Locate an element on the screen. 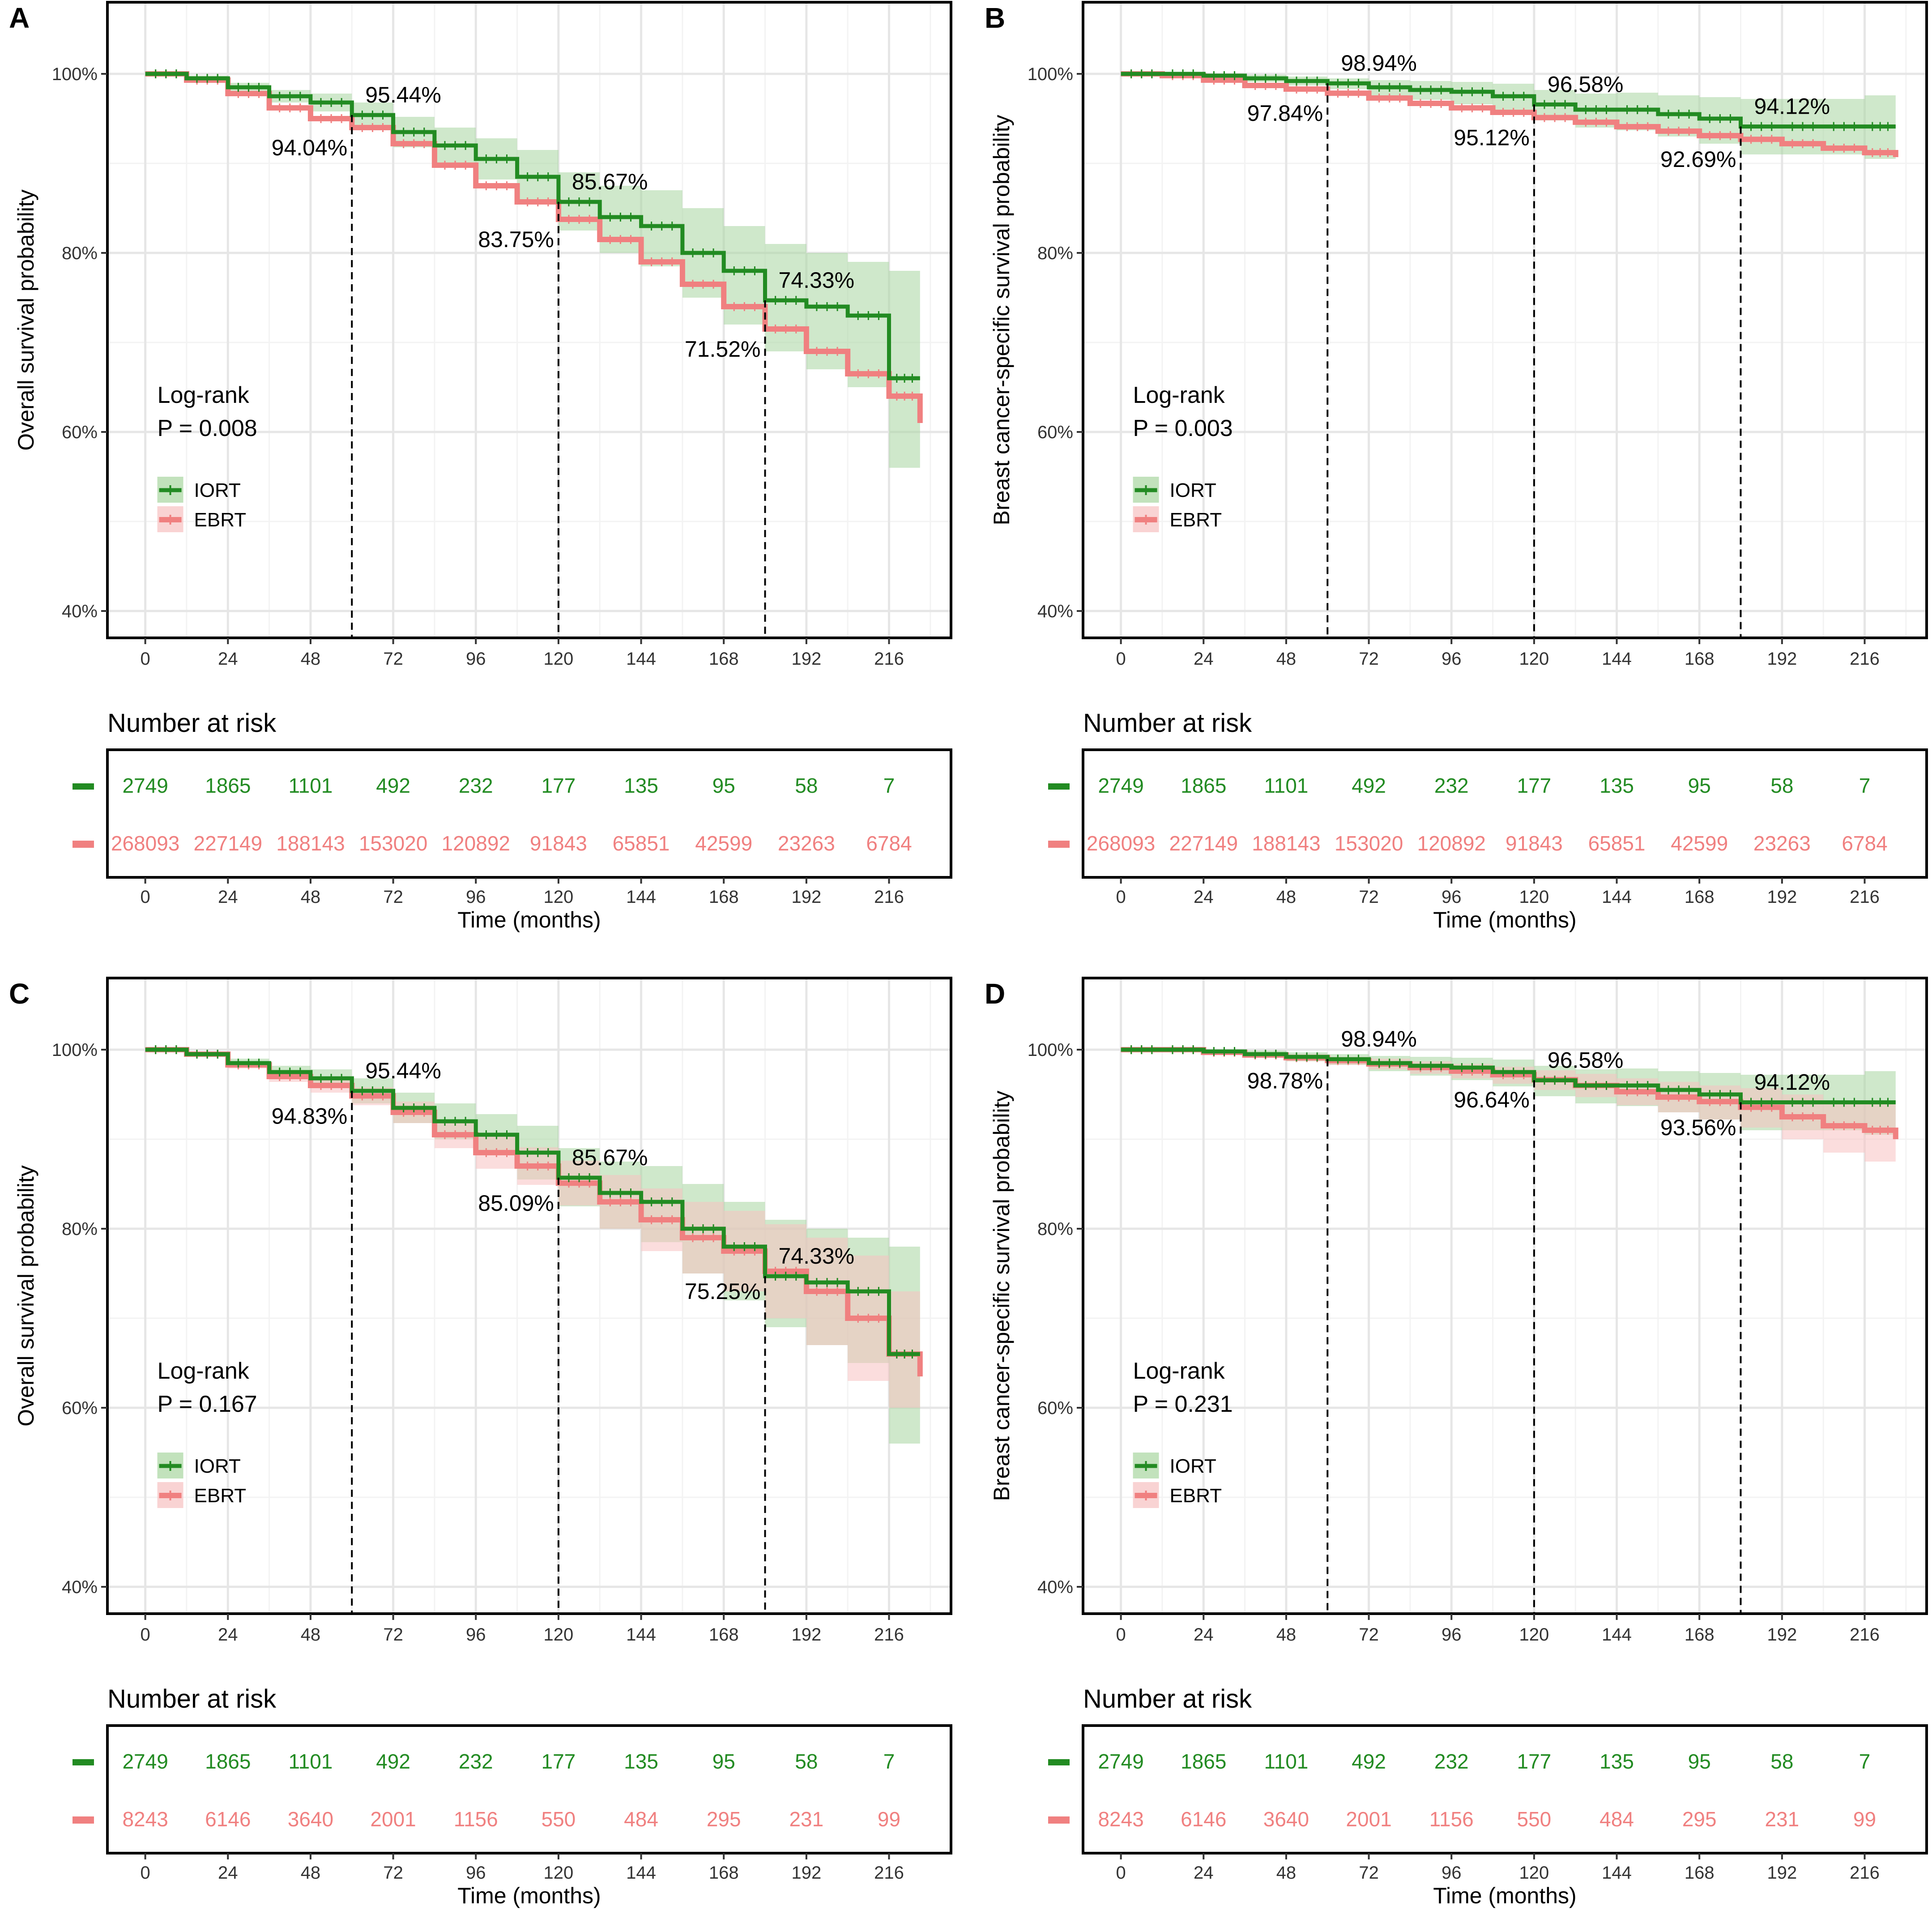 The image size is (1932, 1910). risk-x-tick-label: 192 is located at coordinates (1782, 1873).